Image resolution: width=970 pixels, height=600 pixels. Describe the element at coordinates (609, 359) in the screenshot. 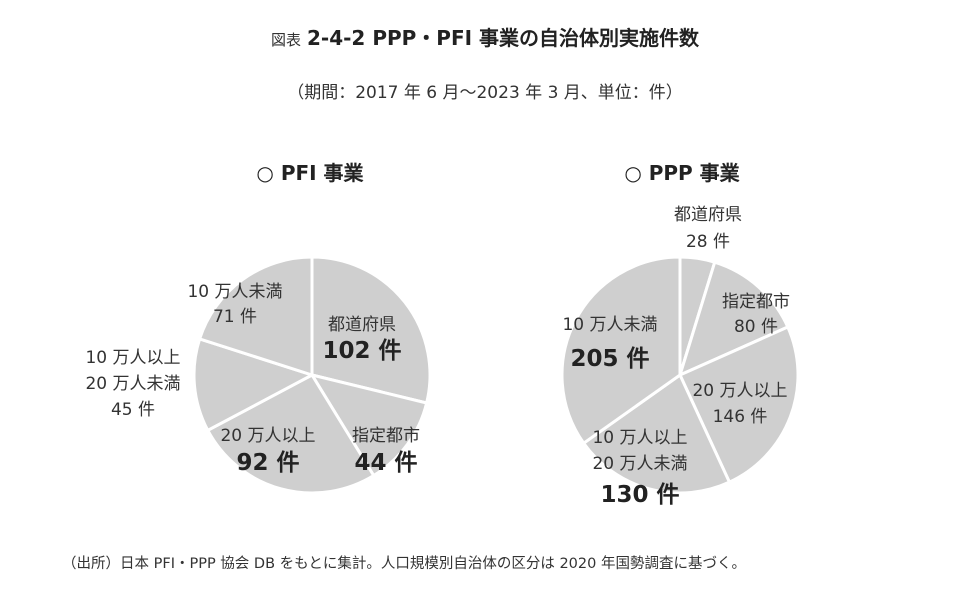

I see `slice-value-label: 205 件` at that location.